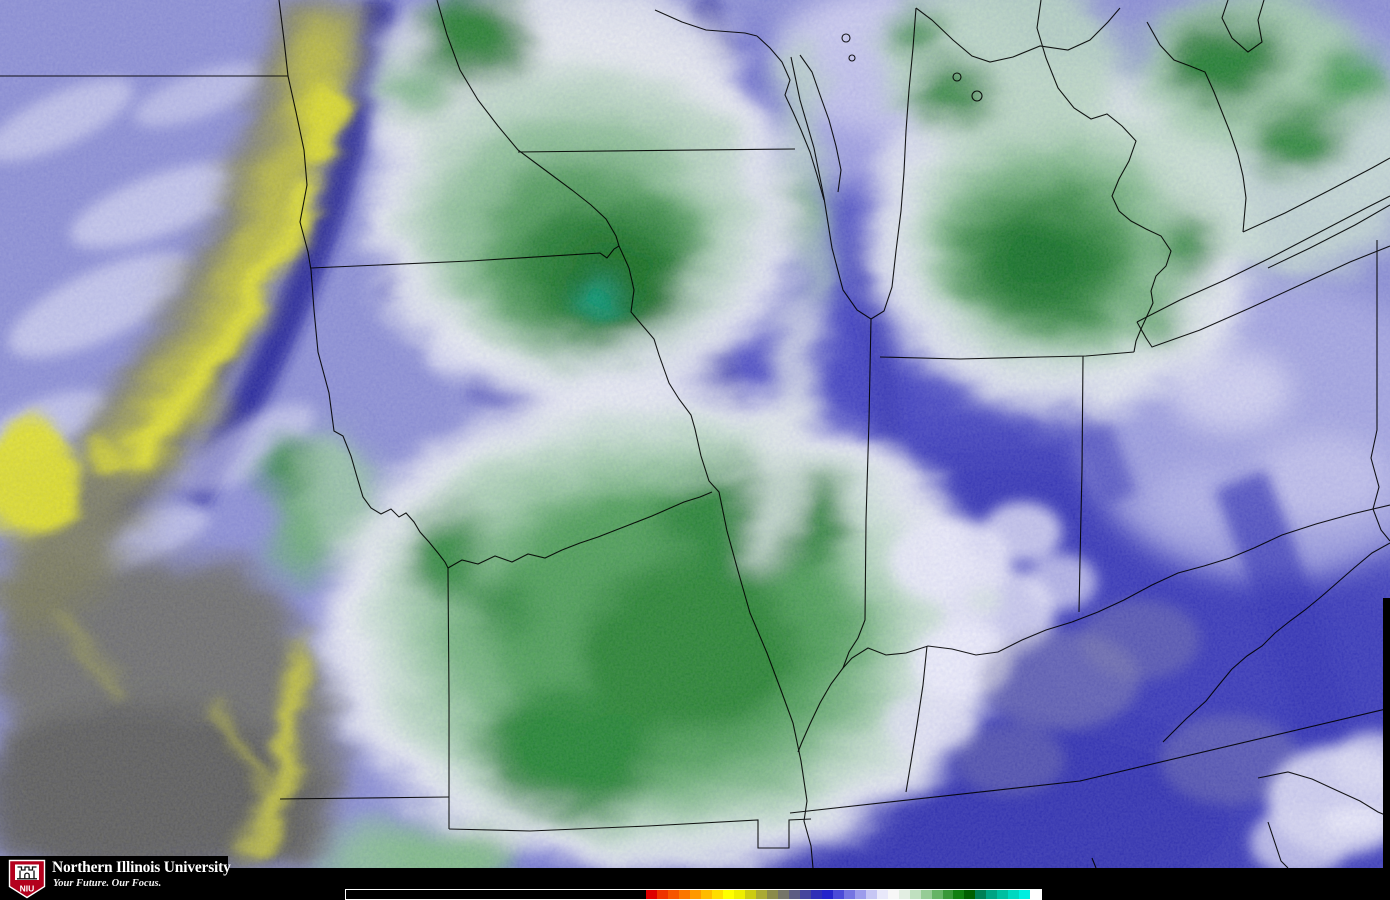  Describe the element at coordinates (1386, 733) in the screenshot. I see `map-data-edge` at that location.